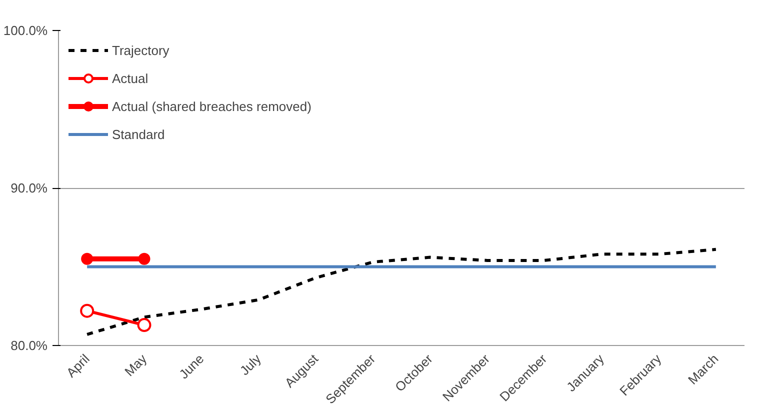 The height and width of the screenshot is (415, 774). Describe the element at coordinates (250, 364) in the screenshot. I see `x-tick-label: July` at that location.